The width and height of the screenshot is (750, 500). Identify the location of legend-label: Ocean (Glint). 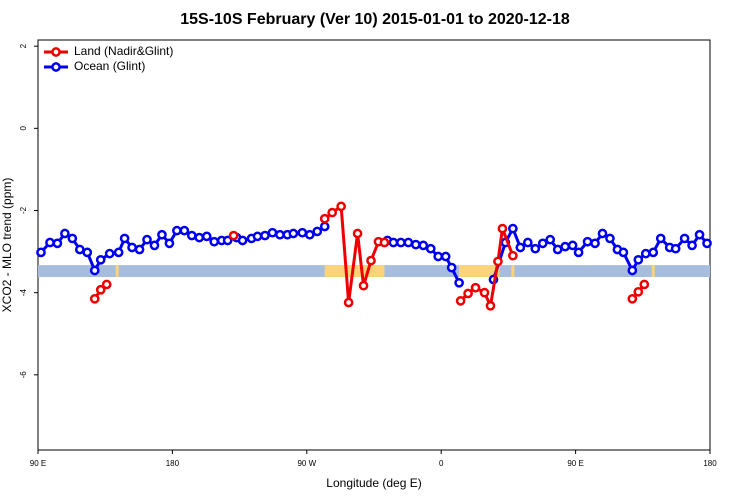
(109, 66).